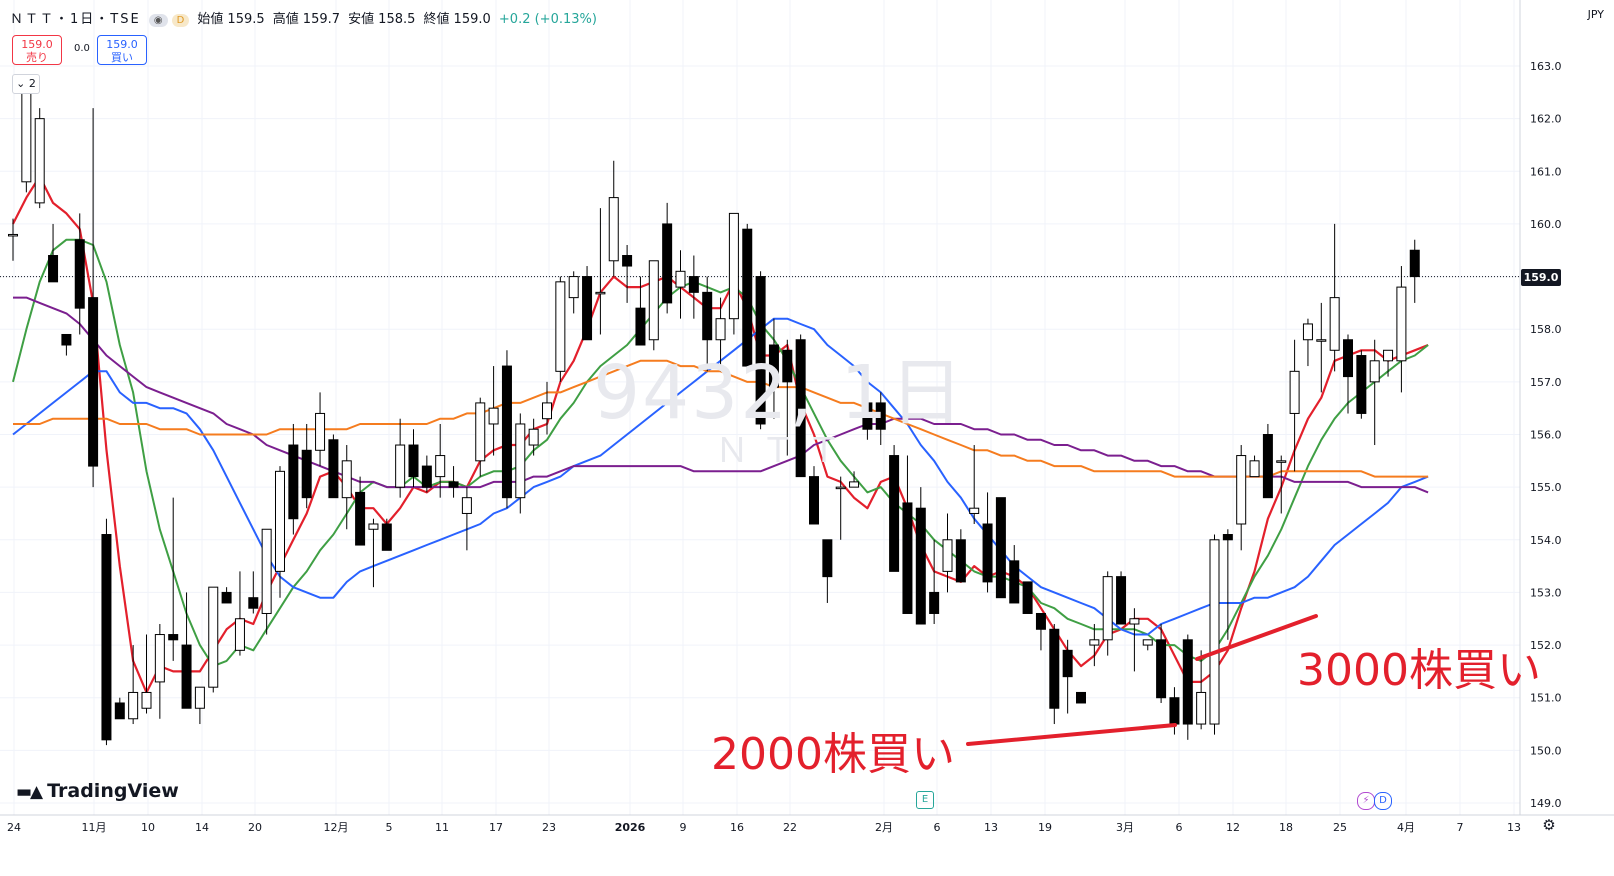 The width and height of the screenshot is (1614, 876). Describe the element at coordinates (202, 827) in the screenshot. I see `time-tick-label: 14` at that location.